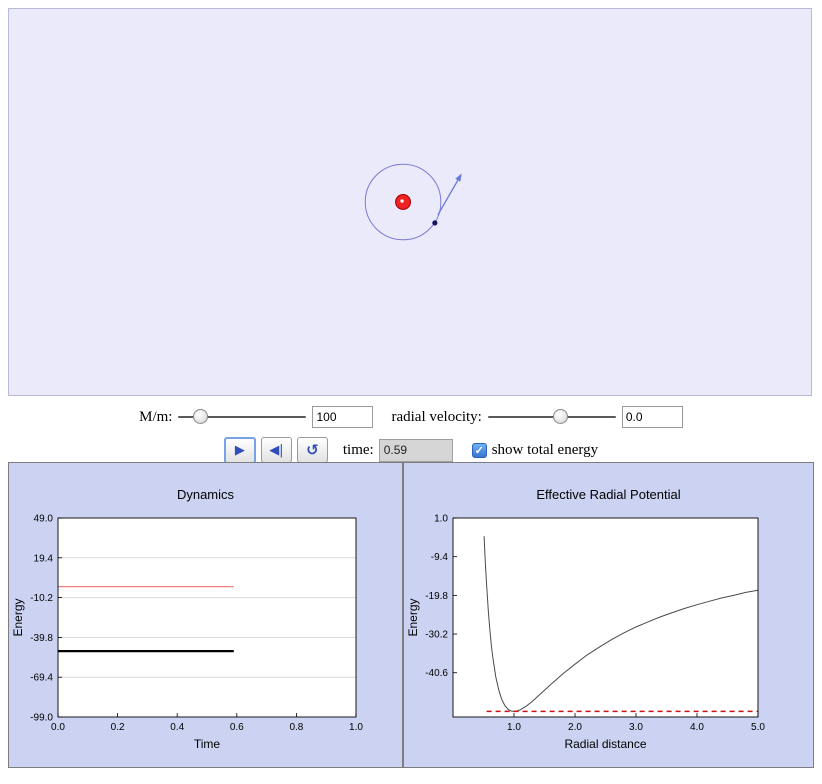 The height and width of the screenshot is (784, 822). What do you see at coordinates (41, 718) in the screenshot?
I see `svg-text: -99.0` at bounding box center [41, 718].